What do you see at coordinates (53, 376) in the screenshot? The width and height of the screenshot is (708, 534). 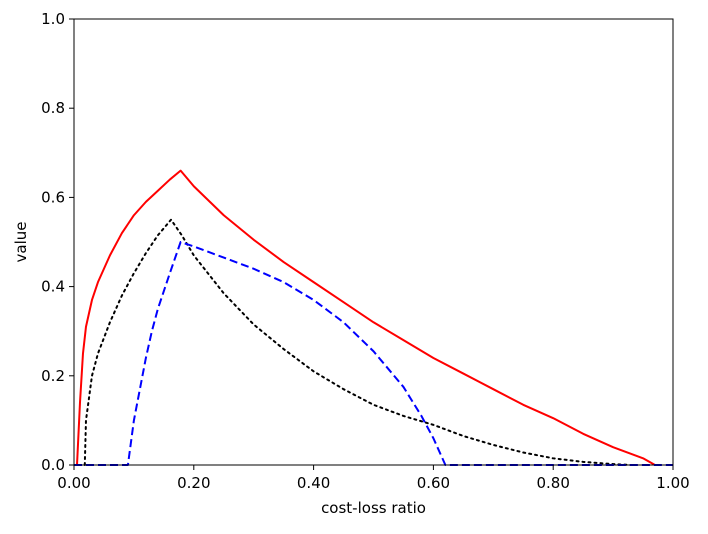 I see `y-tick-label: 0.2` at bounding box center [53, 376].